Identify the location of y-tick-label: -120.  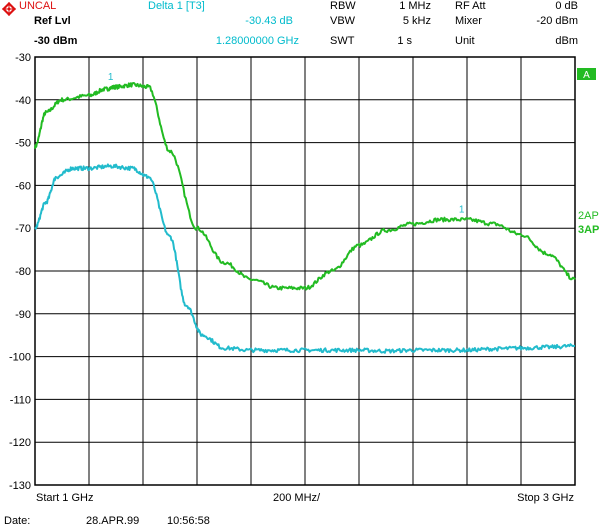
(20, 443).